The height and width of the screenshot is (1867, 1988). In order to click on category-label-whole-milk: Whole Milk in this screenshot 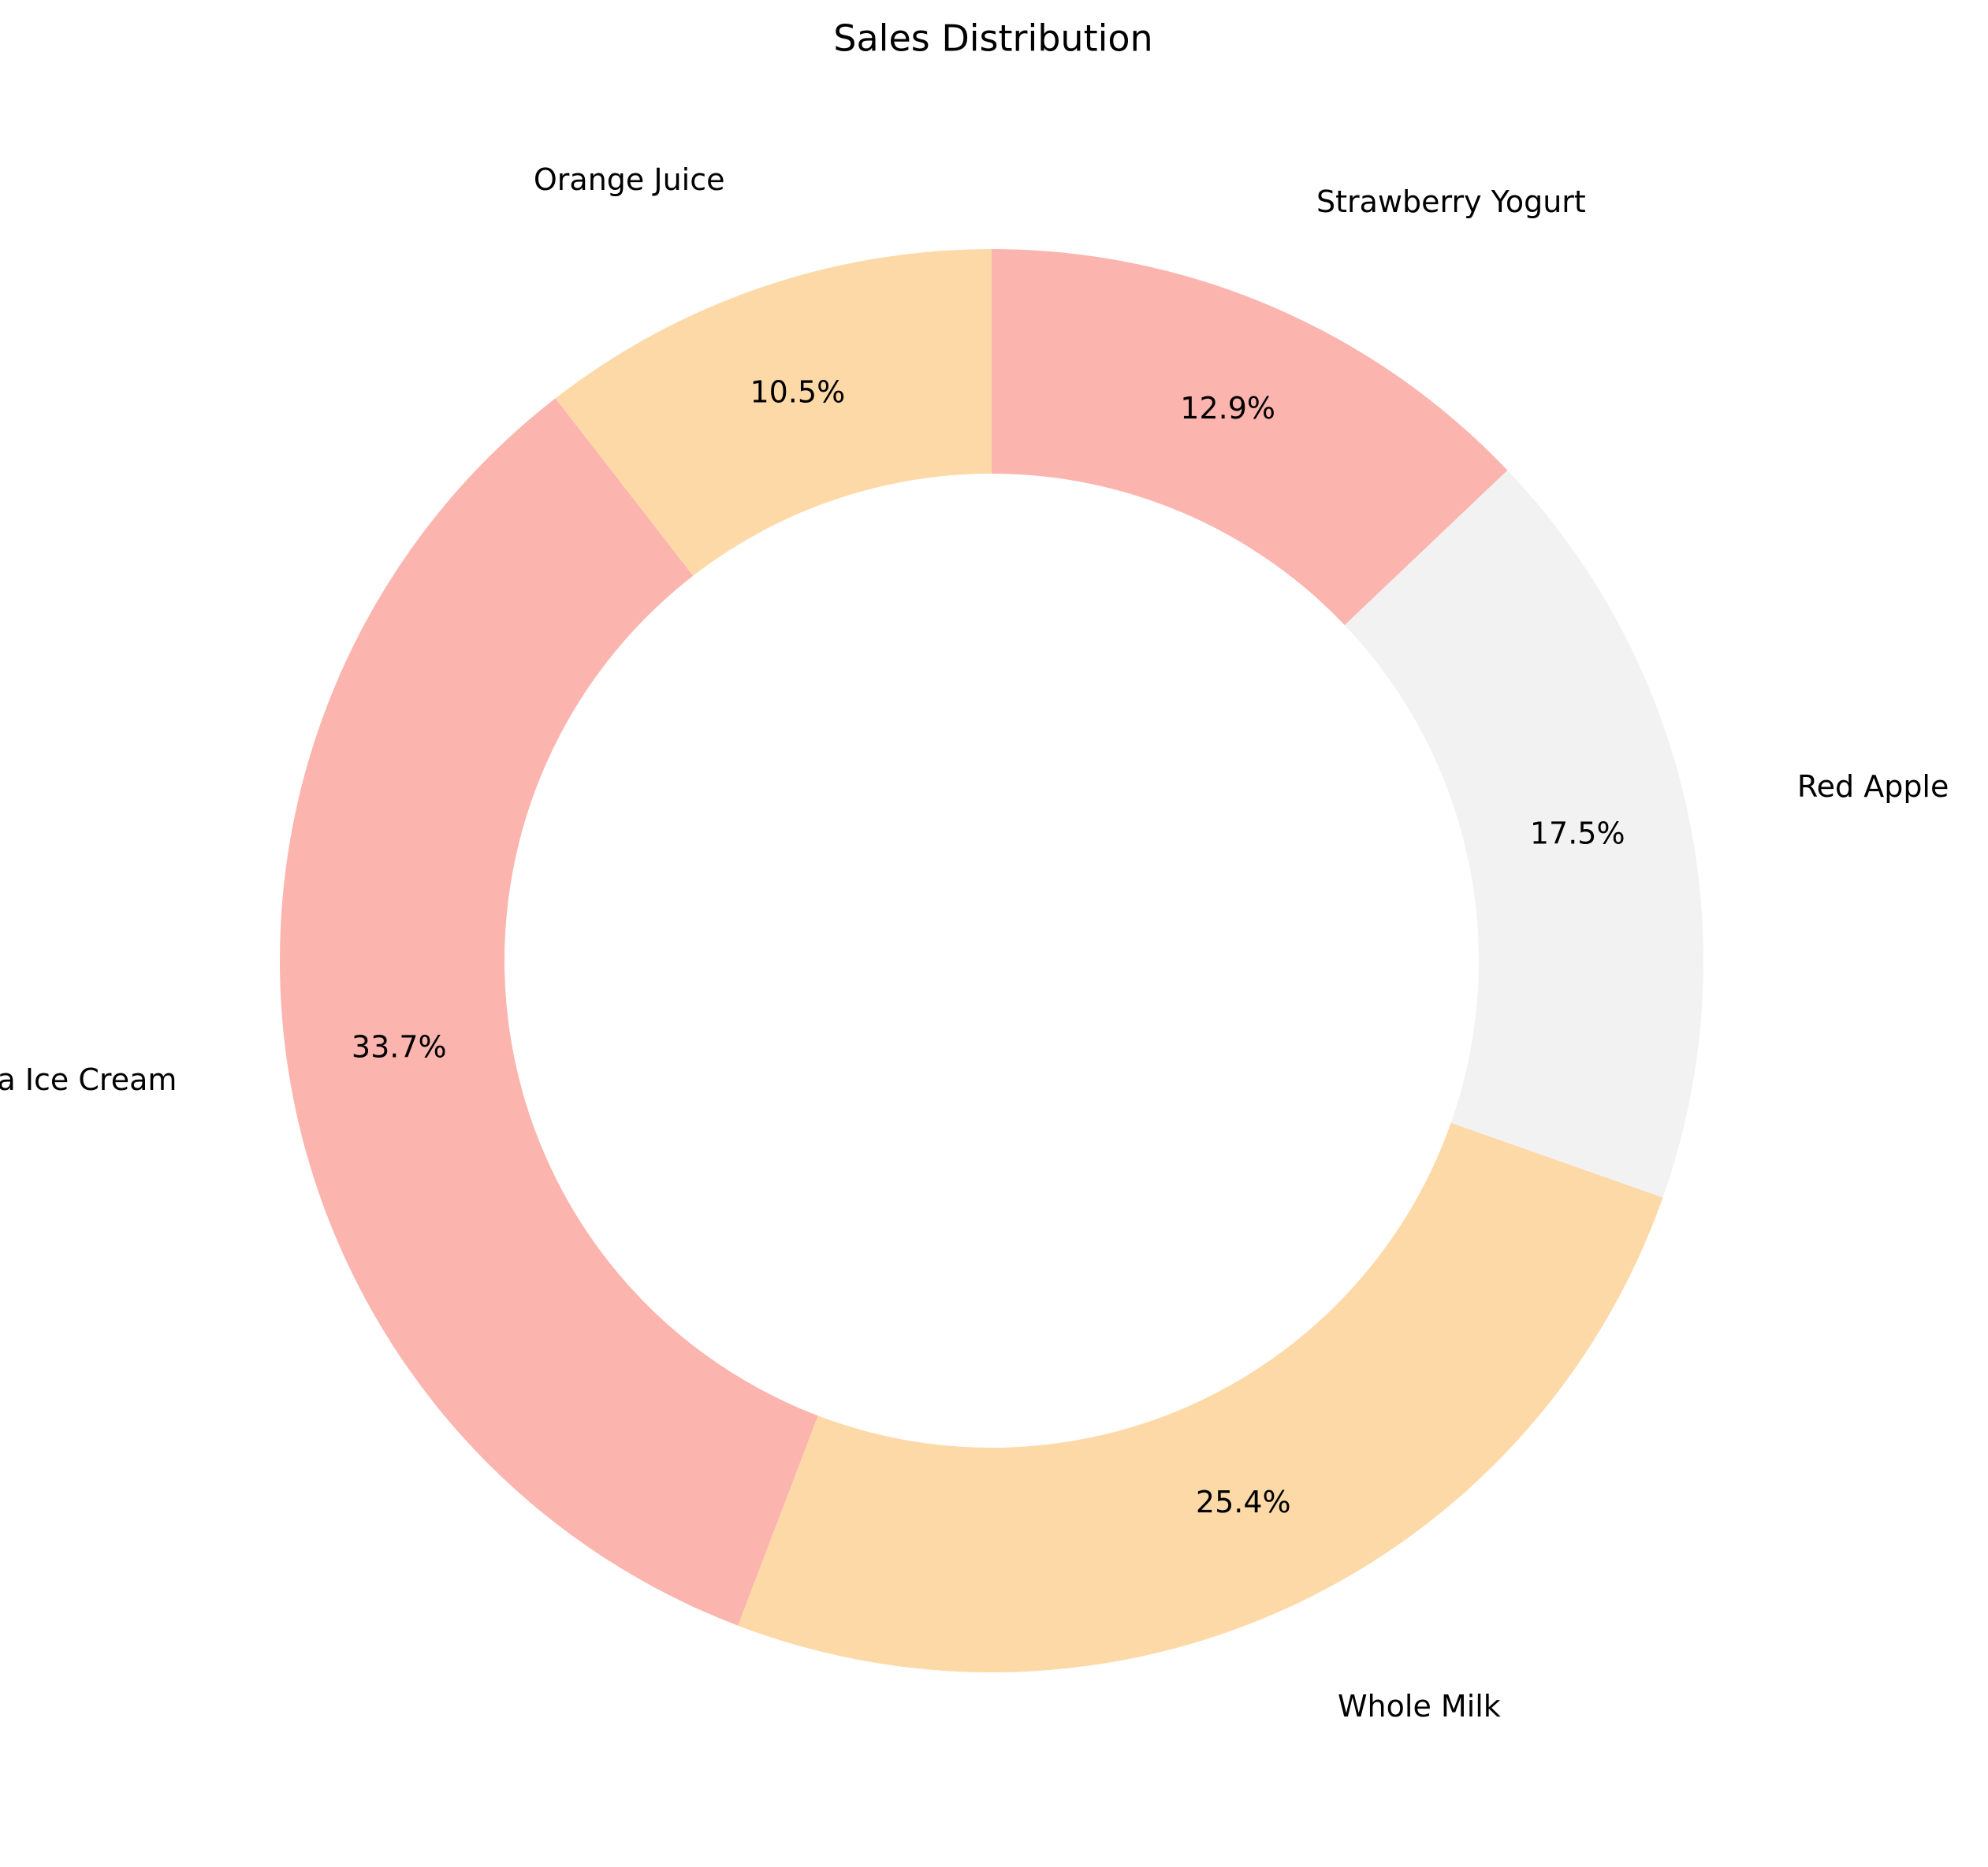, I will do `click(1419, 1706)`.